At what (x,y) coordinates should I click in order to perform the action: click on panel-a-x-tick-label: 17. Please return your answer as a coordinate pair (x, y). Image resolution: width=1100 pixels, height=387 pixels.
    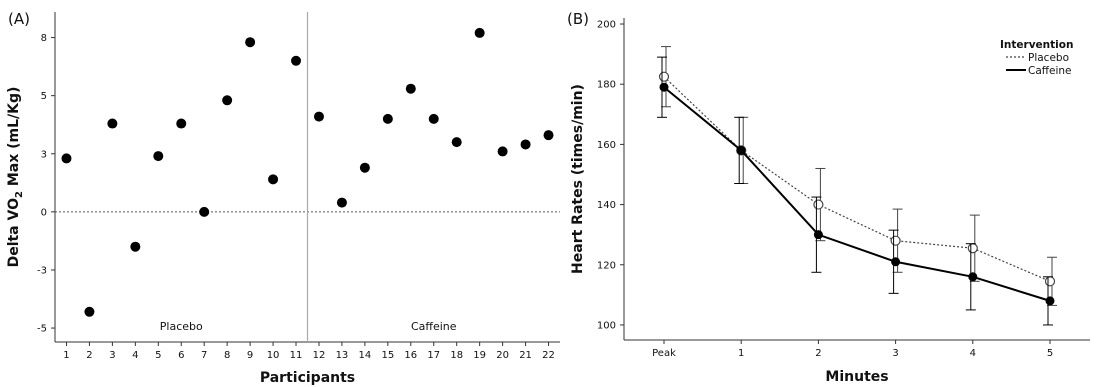
    Looking at the image, I should click on (433, 355).